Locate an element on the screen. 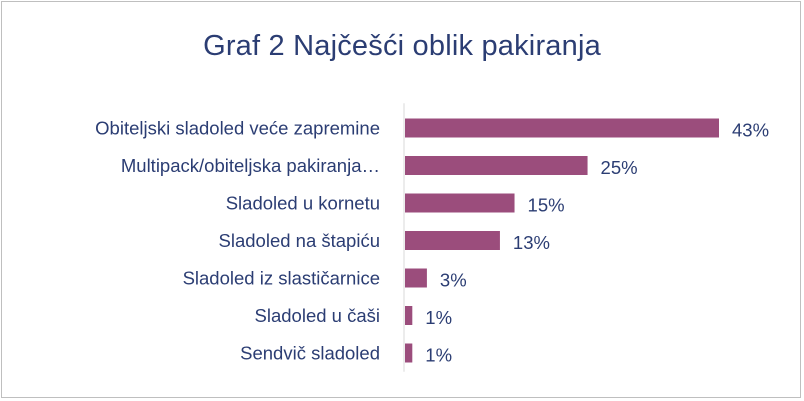 Image resolution: width=804 pixels, height=401 pixels. data-label: 43% is located at coordinates (750, 130).